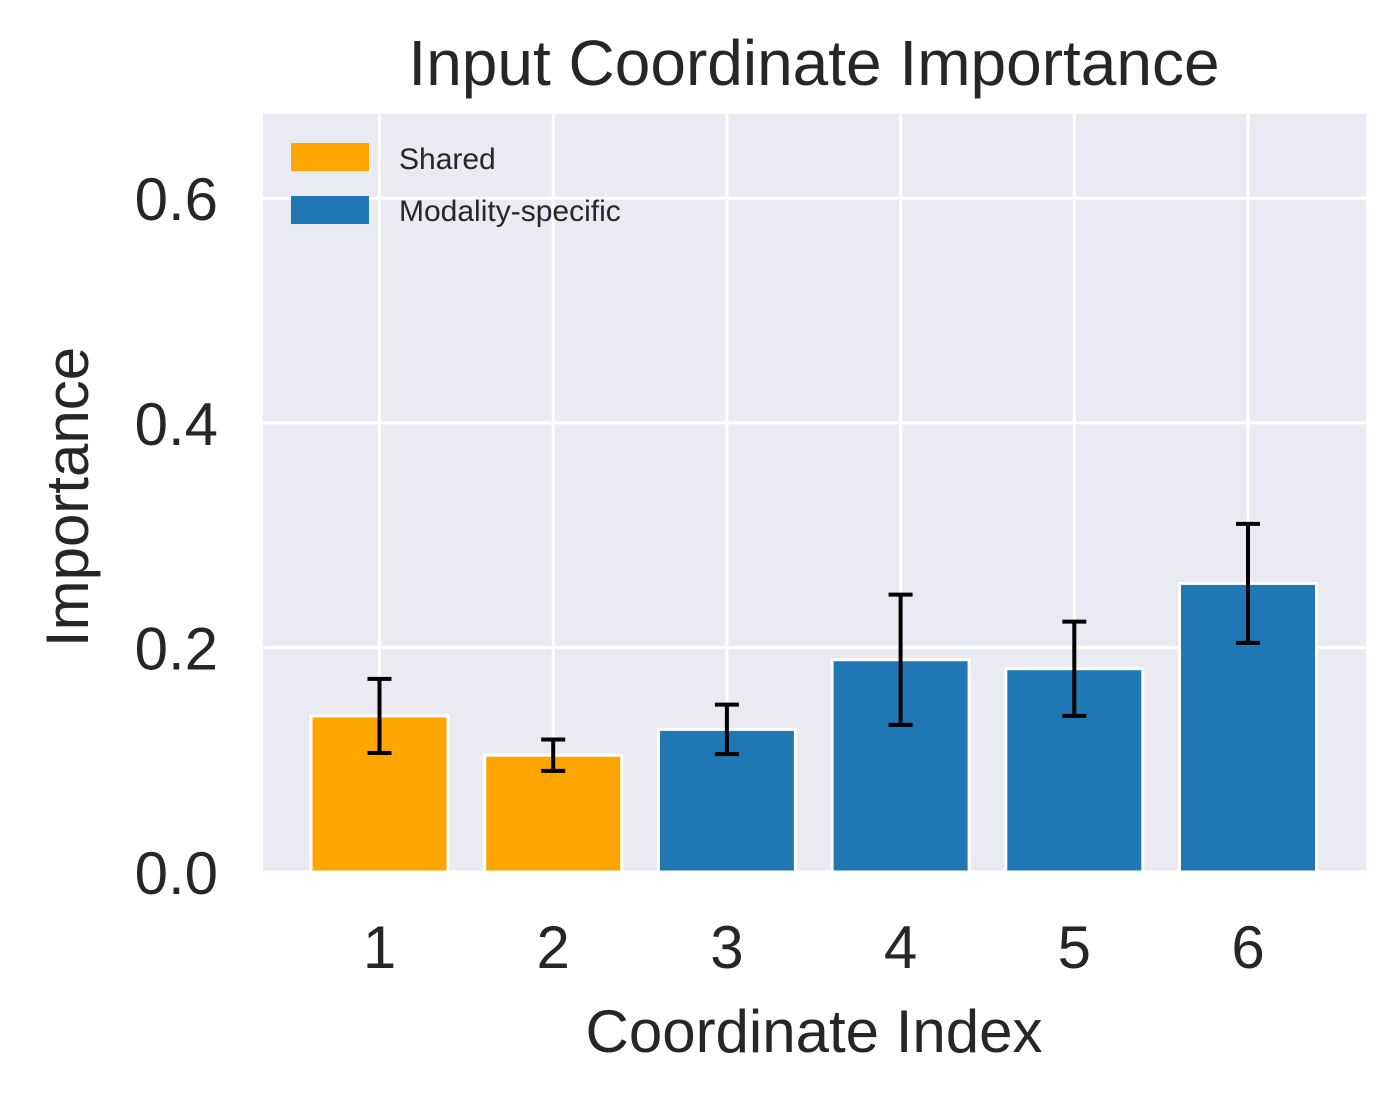 The width and height of the screenshot is (1398, 1099). I want to click on legend-label-modality-specific: Modality-specific, so click(510, 211).